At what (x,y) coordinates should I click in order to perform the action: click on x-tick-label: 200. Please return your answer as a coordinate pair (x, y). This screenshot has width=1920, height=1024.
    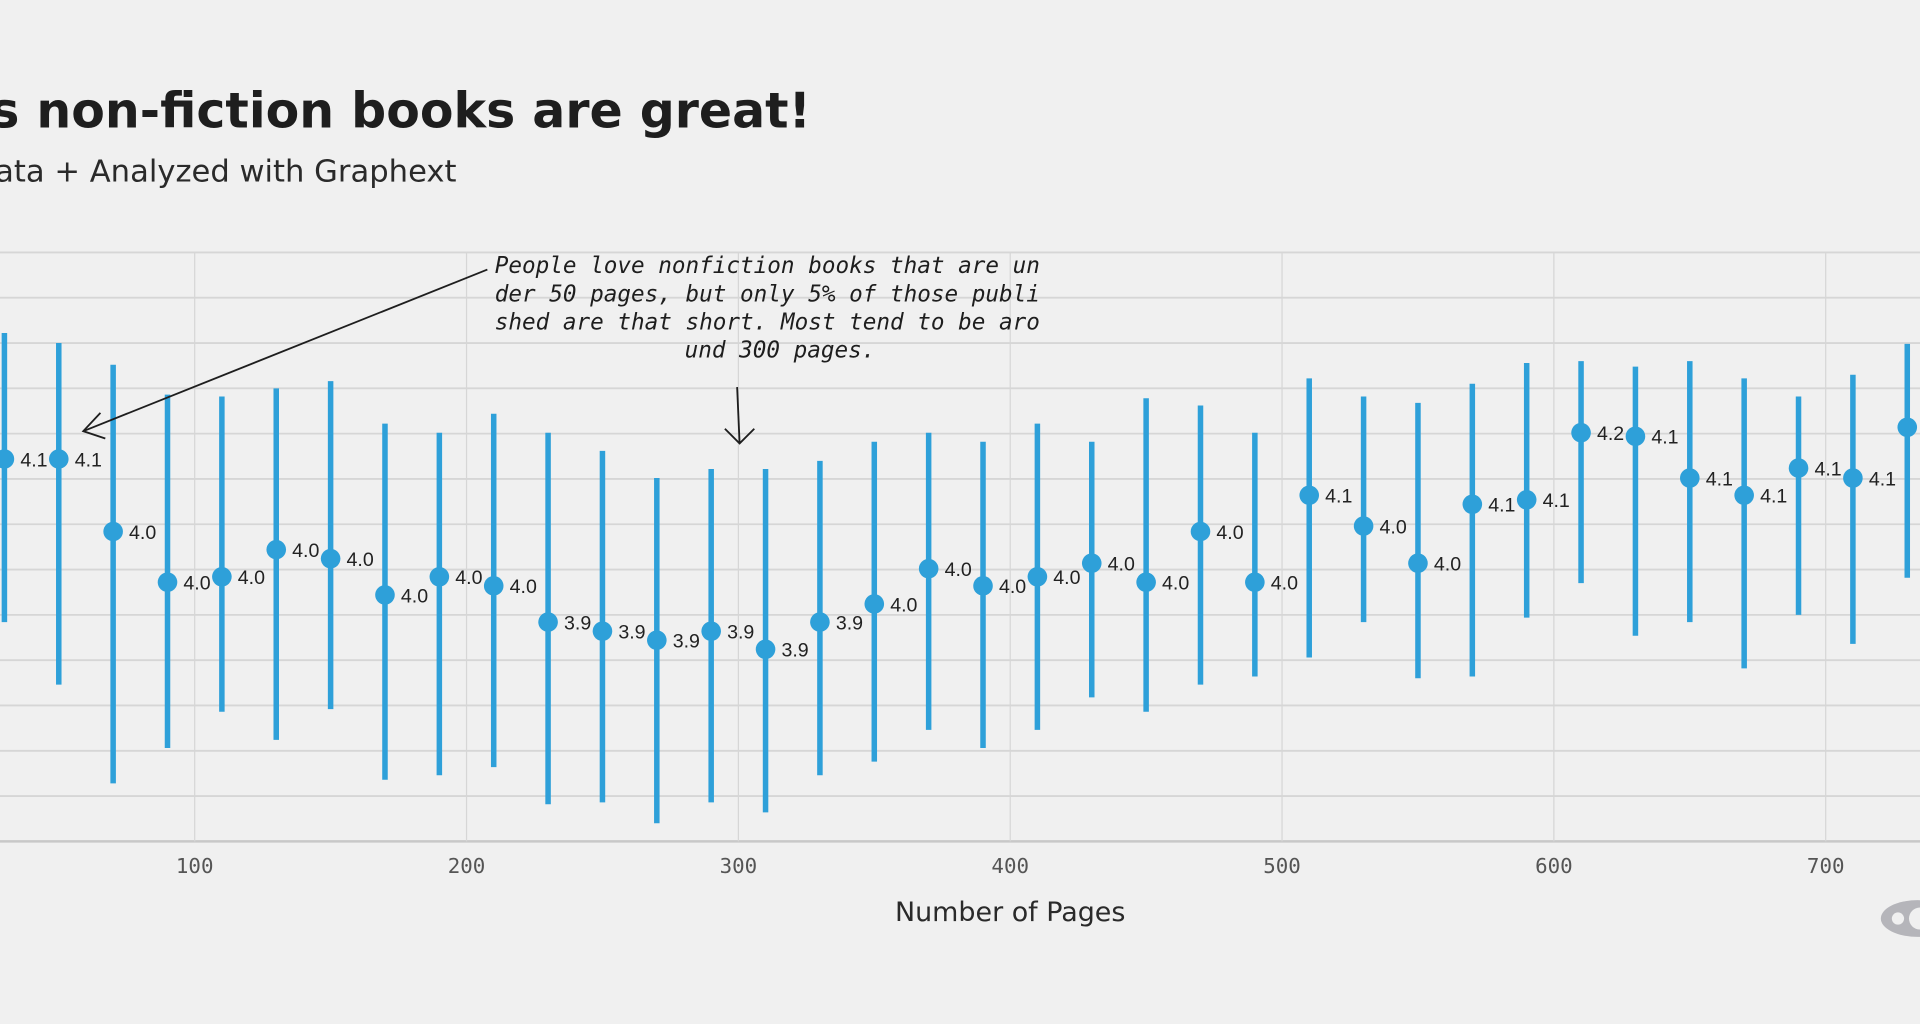
    Looking at the image, I should click on (467, 866).